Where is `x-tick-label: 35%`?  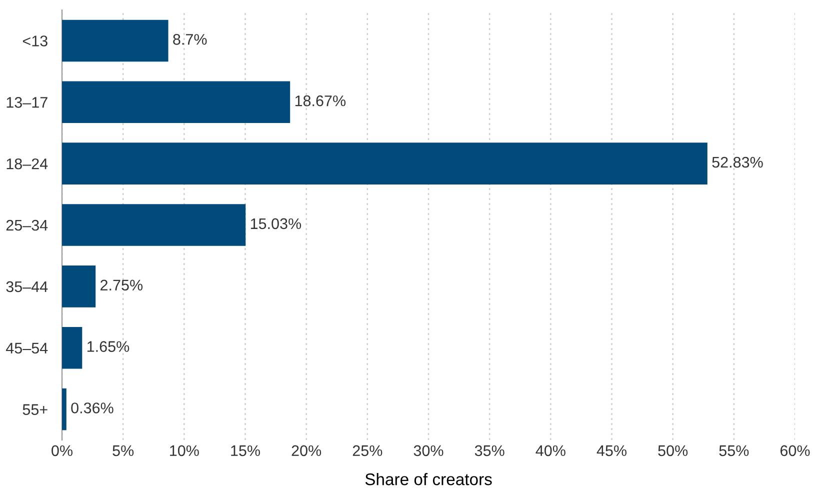 x-tick-label: 35% is located at coordinates (489, 450).